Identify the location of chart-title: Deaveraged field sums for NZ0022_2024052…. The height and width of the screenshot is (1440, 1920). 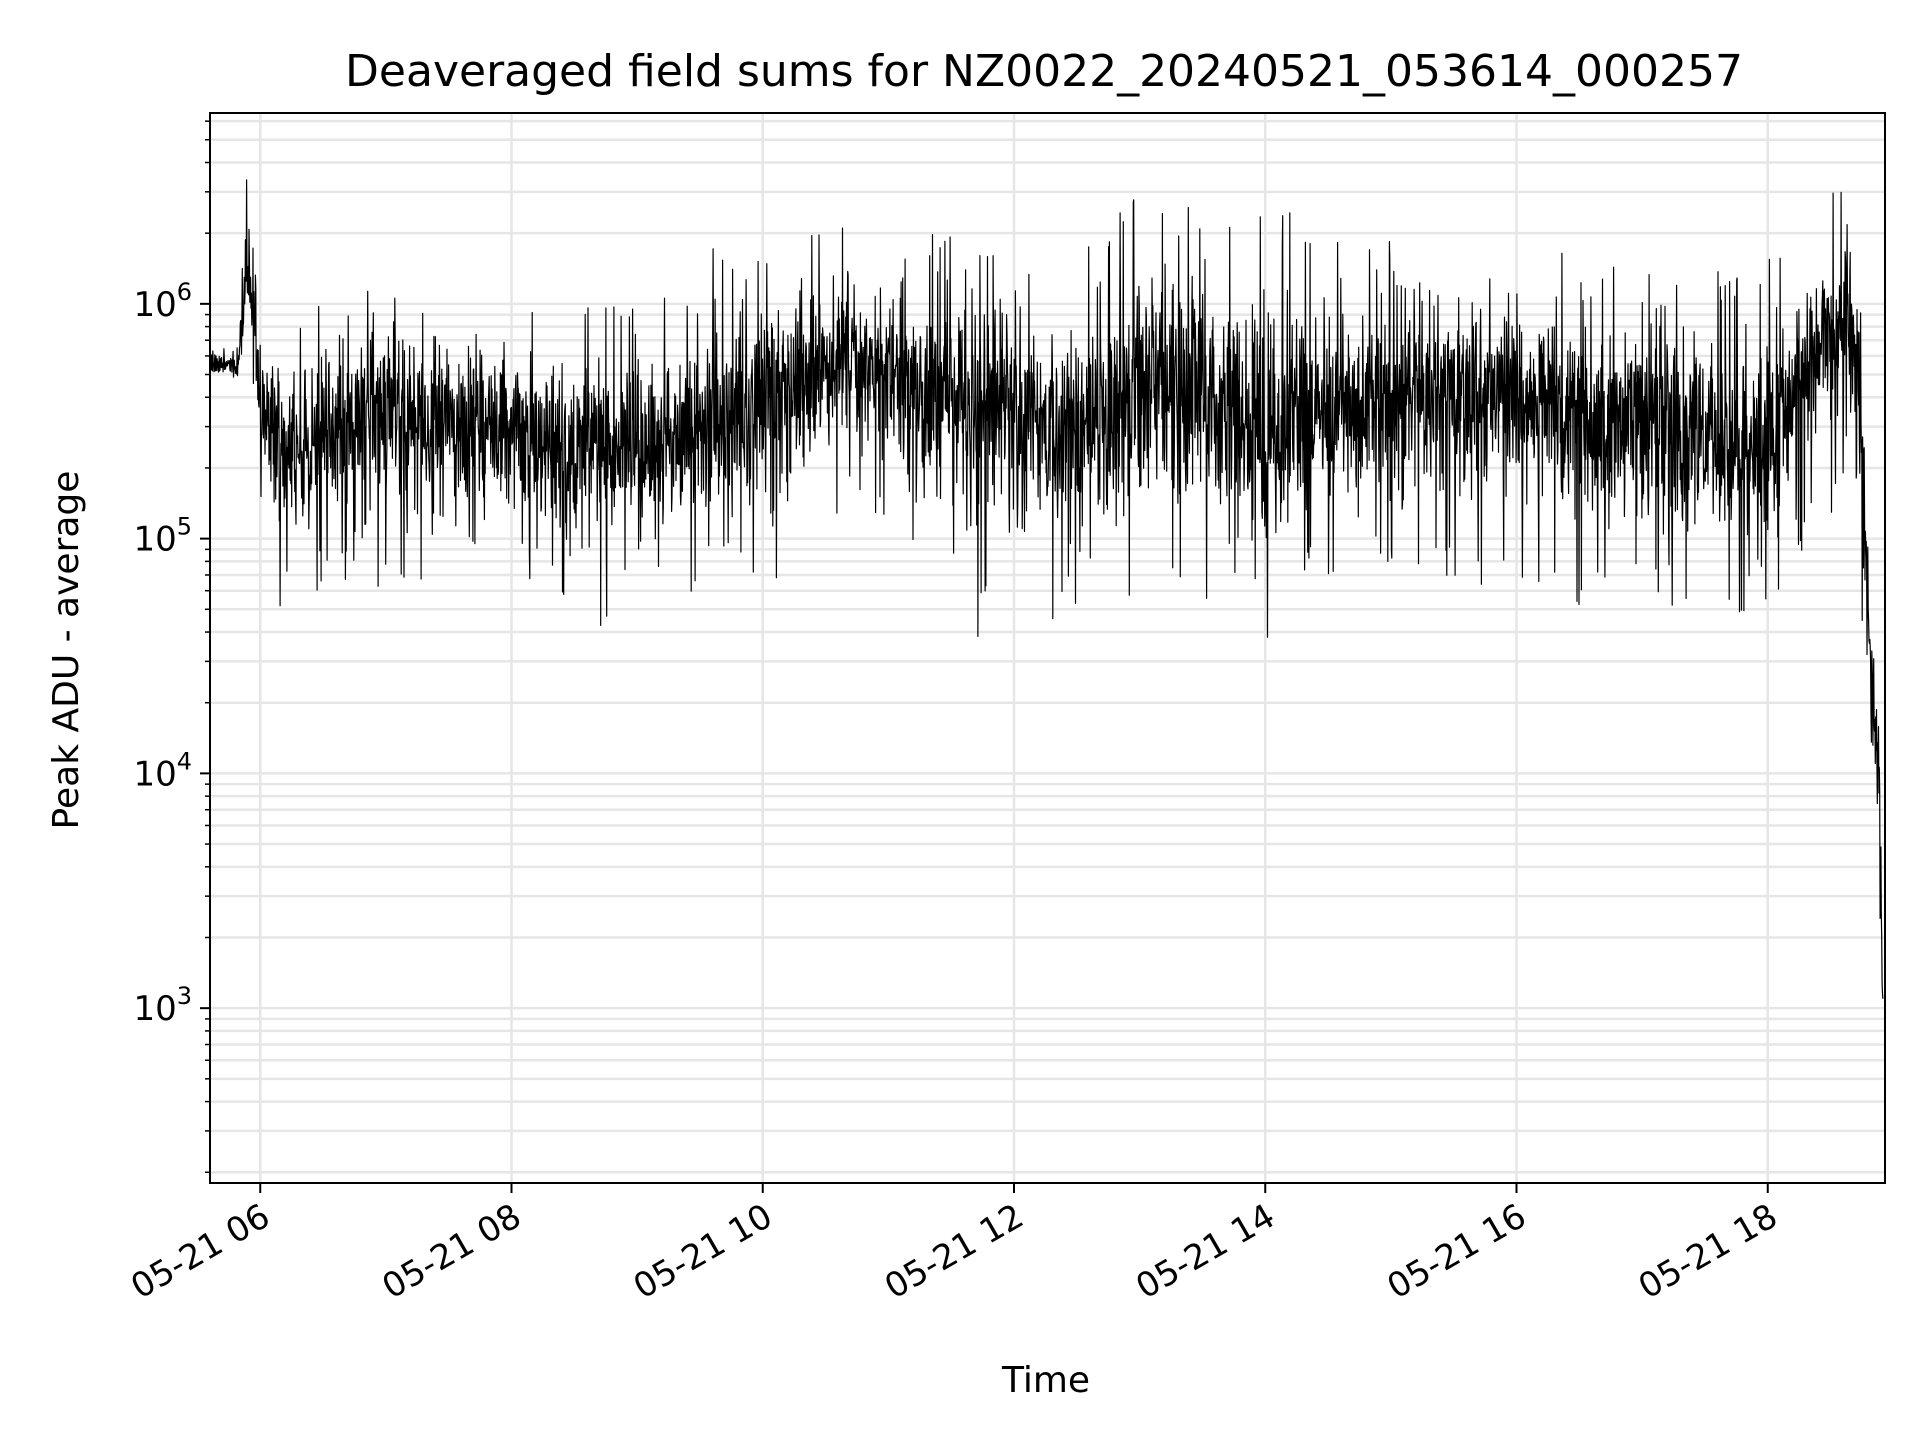
(1044, 71).